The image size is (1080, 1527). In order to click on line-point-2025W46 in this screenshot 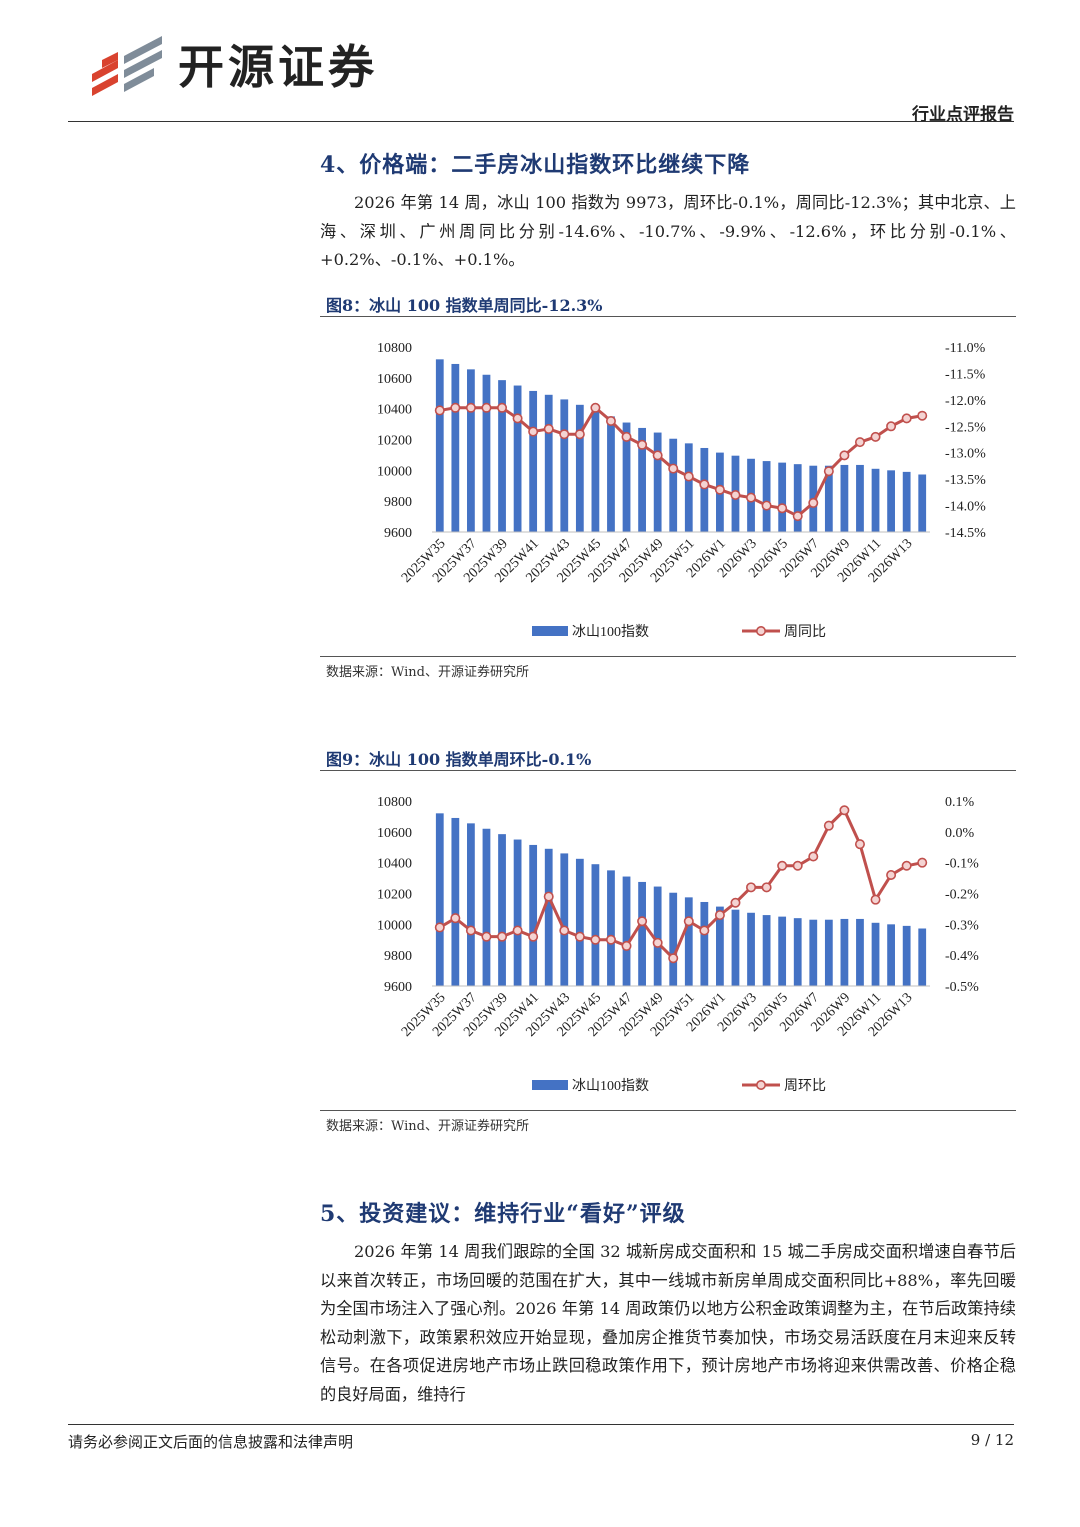, I will do `click(610, 939)`.